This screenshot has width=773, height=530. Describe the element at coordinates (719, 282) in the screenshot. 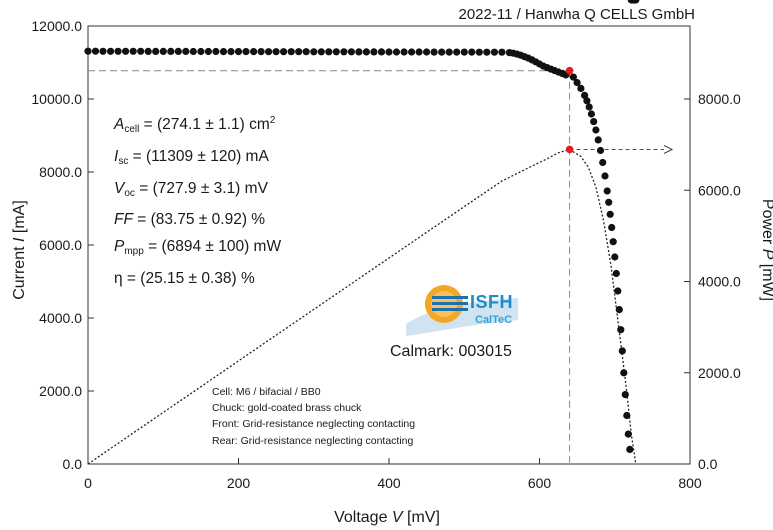

I see `y2-tick-label: 4000.0` at that location.